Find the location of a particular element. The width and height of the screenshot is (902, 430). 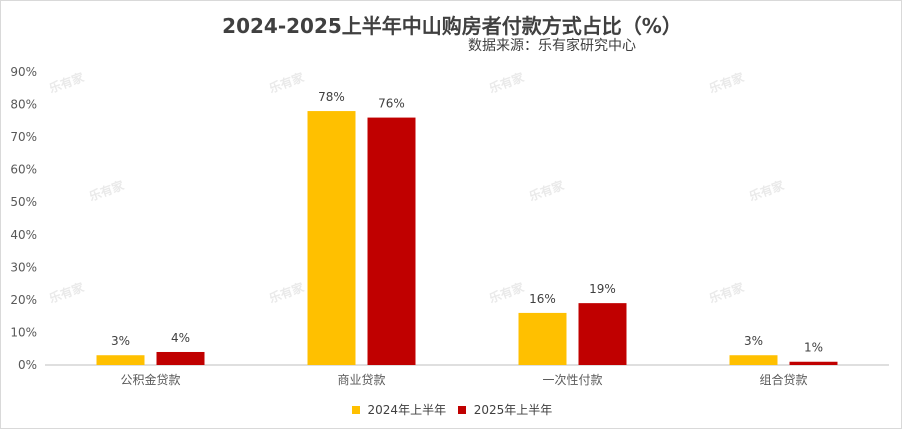

x-tick-label: 公积金贷款 is located at coordinates (150, 379).